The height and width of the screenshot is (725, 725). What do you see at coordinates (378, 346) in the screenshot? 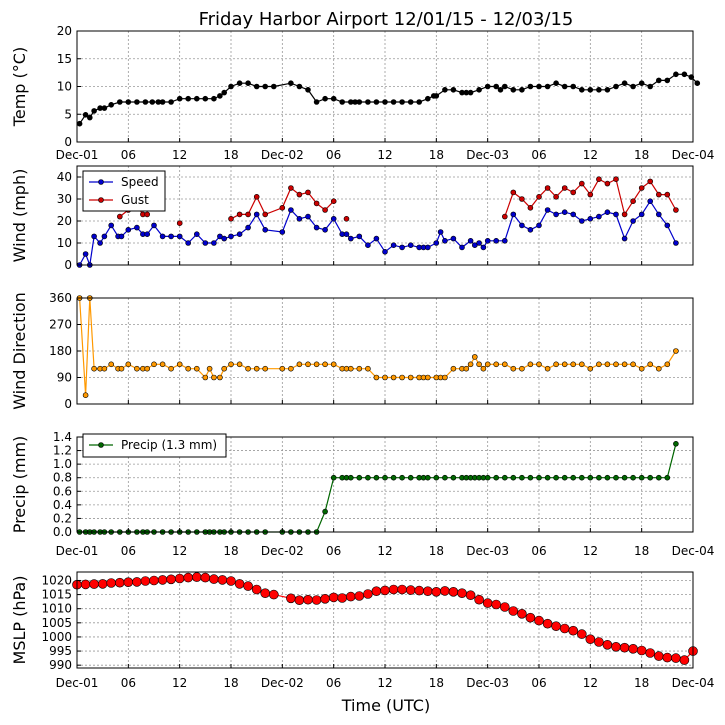
I see `series-line-dir` at bounding box center [378, 346].